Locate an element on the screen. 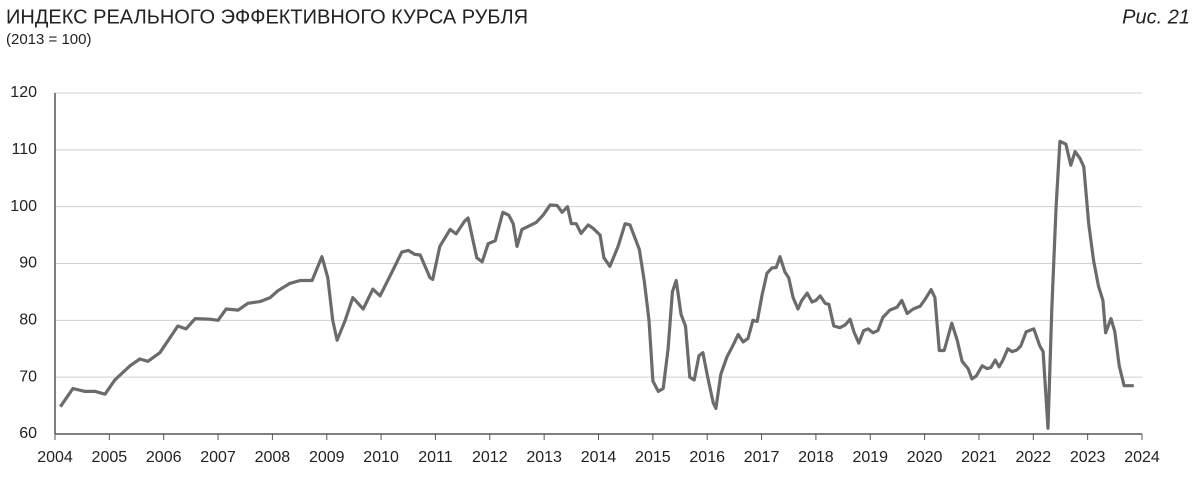 Image resolution: width=1200 pixels, height=487 pixels. y-tick-label: 60 is located at coordinates (28, 433).